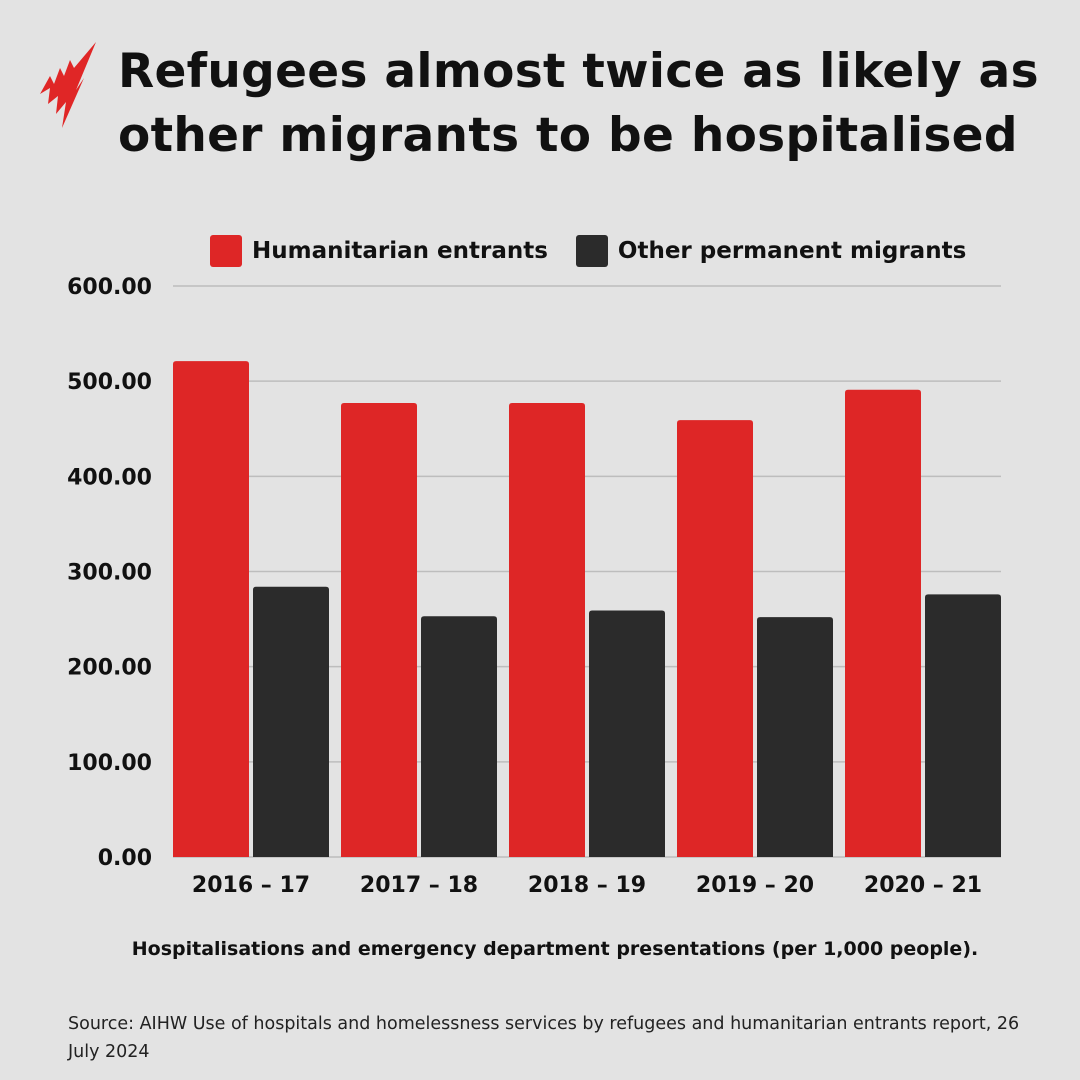 The width and height of the screenshot is (1080, 1080). I want to click on y-tick-label: 200.00, so click(109, 668).